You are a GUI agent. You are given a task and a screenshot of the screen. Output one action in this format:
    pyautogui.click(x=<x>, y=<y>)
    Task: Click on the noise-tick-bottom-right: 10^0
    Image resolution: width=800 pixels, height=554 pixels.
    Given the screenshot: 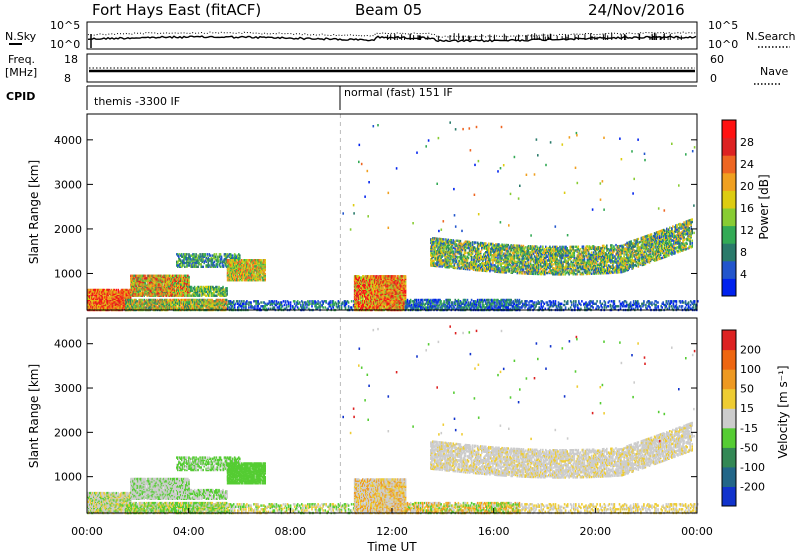 What is the action you would take?
    pyautogui.click(x=723, y=44)
    